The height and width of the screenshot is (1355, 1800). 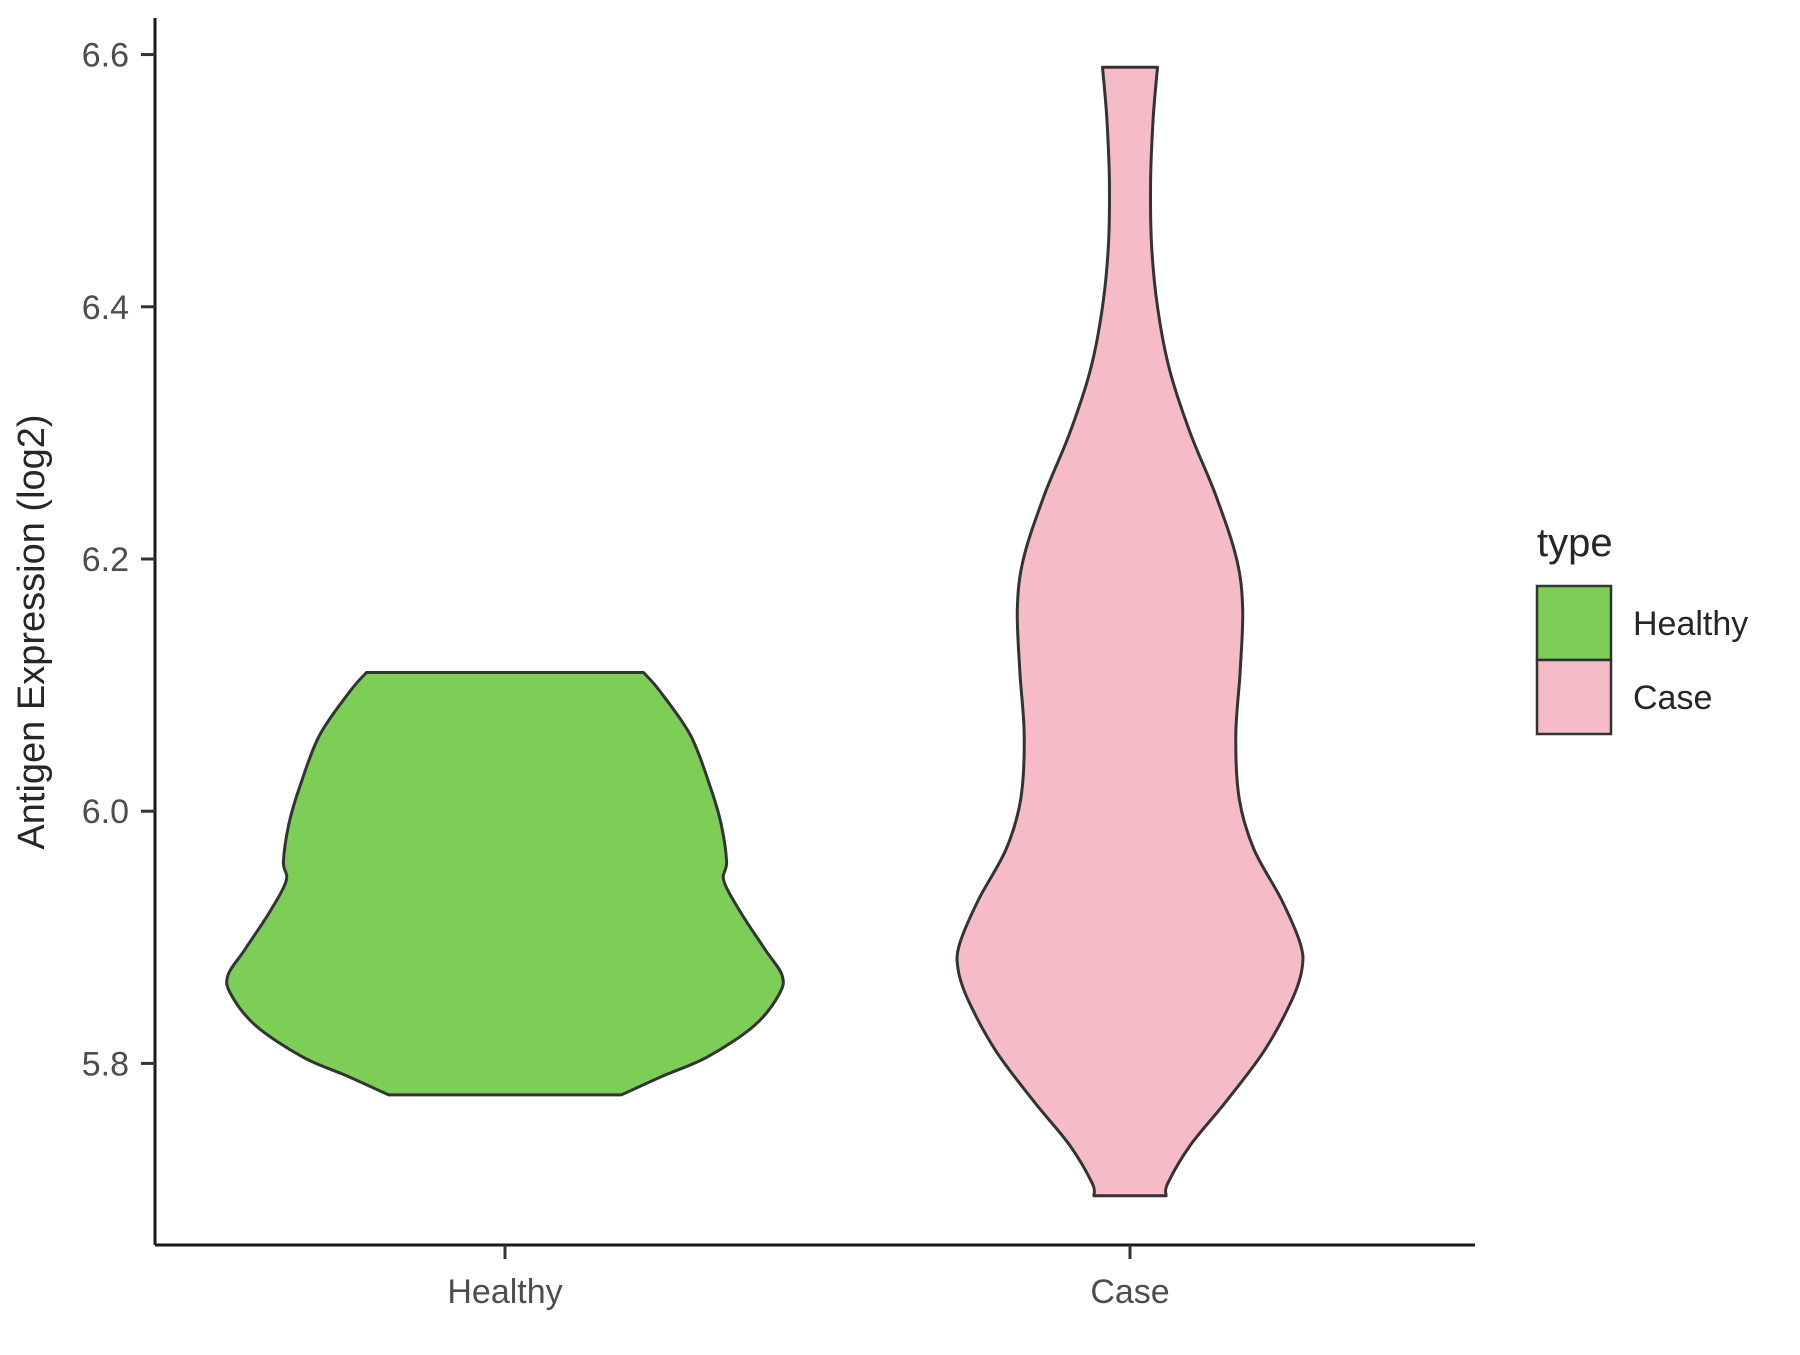 I want to click on y-tick-label: 6.0, so click(x=105, y=812).